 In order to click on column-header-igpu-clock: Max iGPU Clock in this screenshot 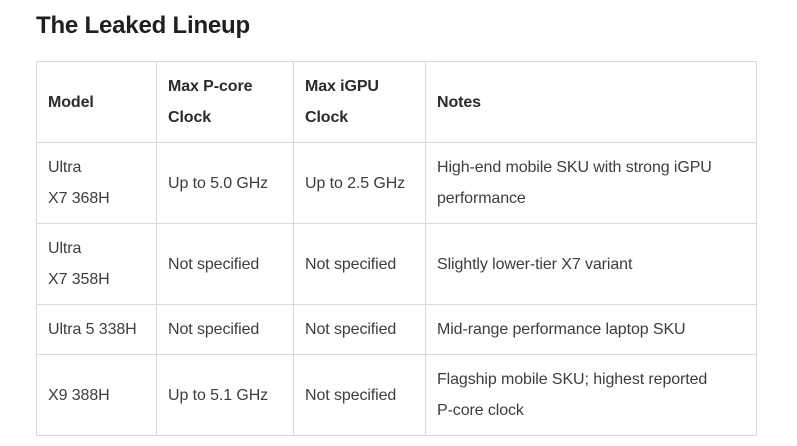, I will do `click(359, 102)`.